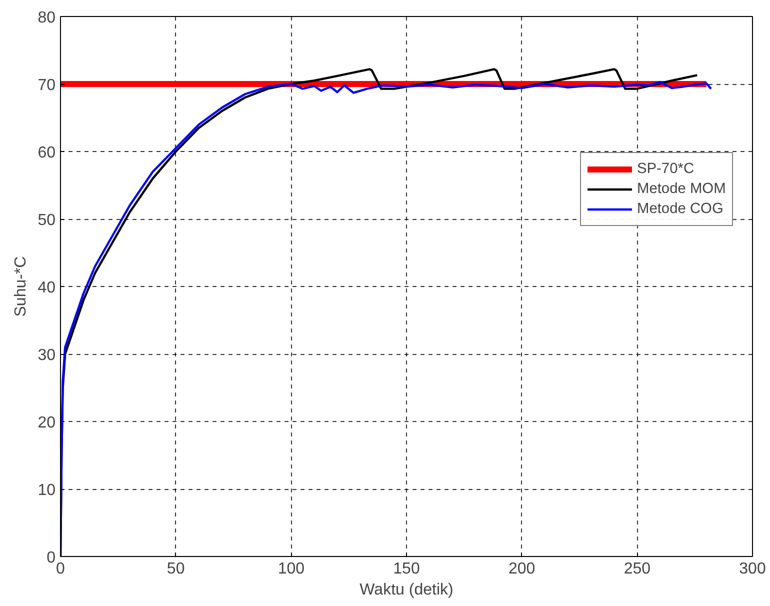 The image size is (770, 606). What do you see at coordinates (47, 490) in the screenshot?
I see `y-tick-label: 10` at bounding box center [47, 490].